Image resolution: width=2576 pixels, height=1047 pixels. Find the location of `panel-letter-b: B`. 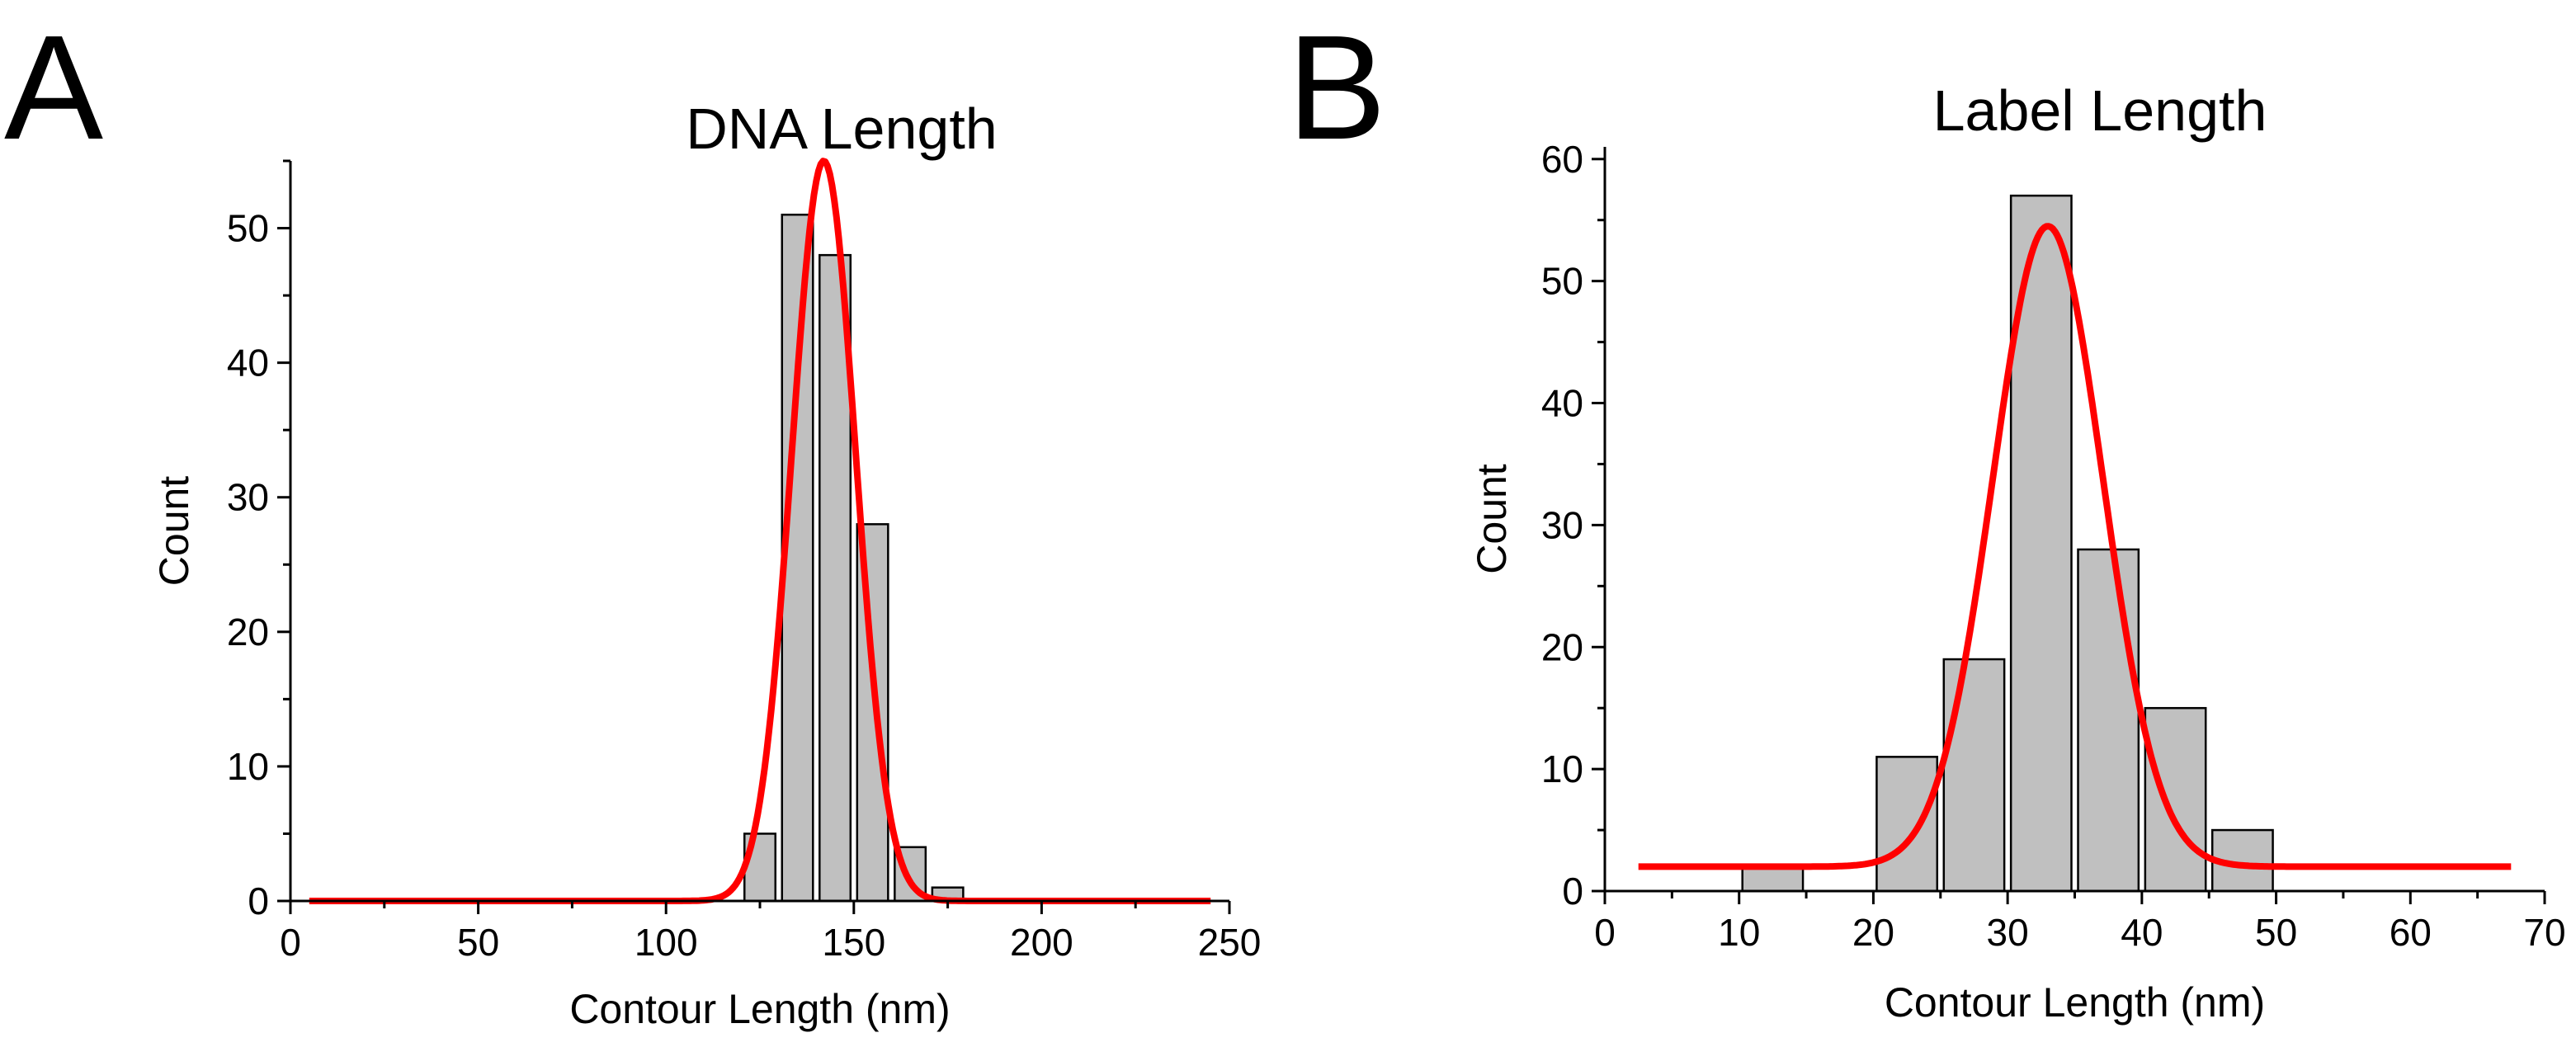

panel-letter-b: B is located at coordinates (1336, 88).